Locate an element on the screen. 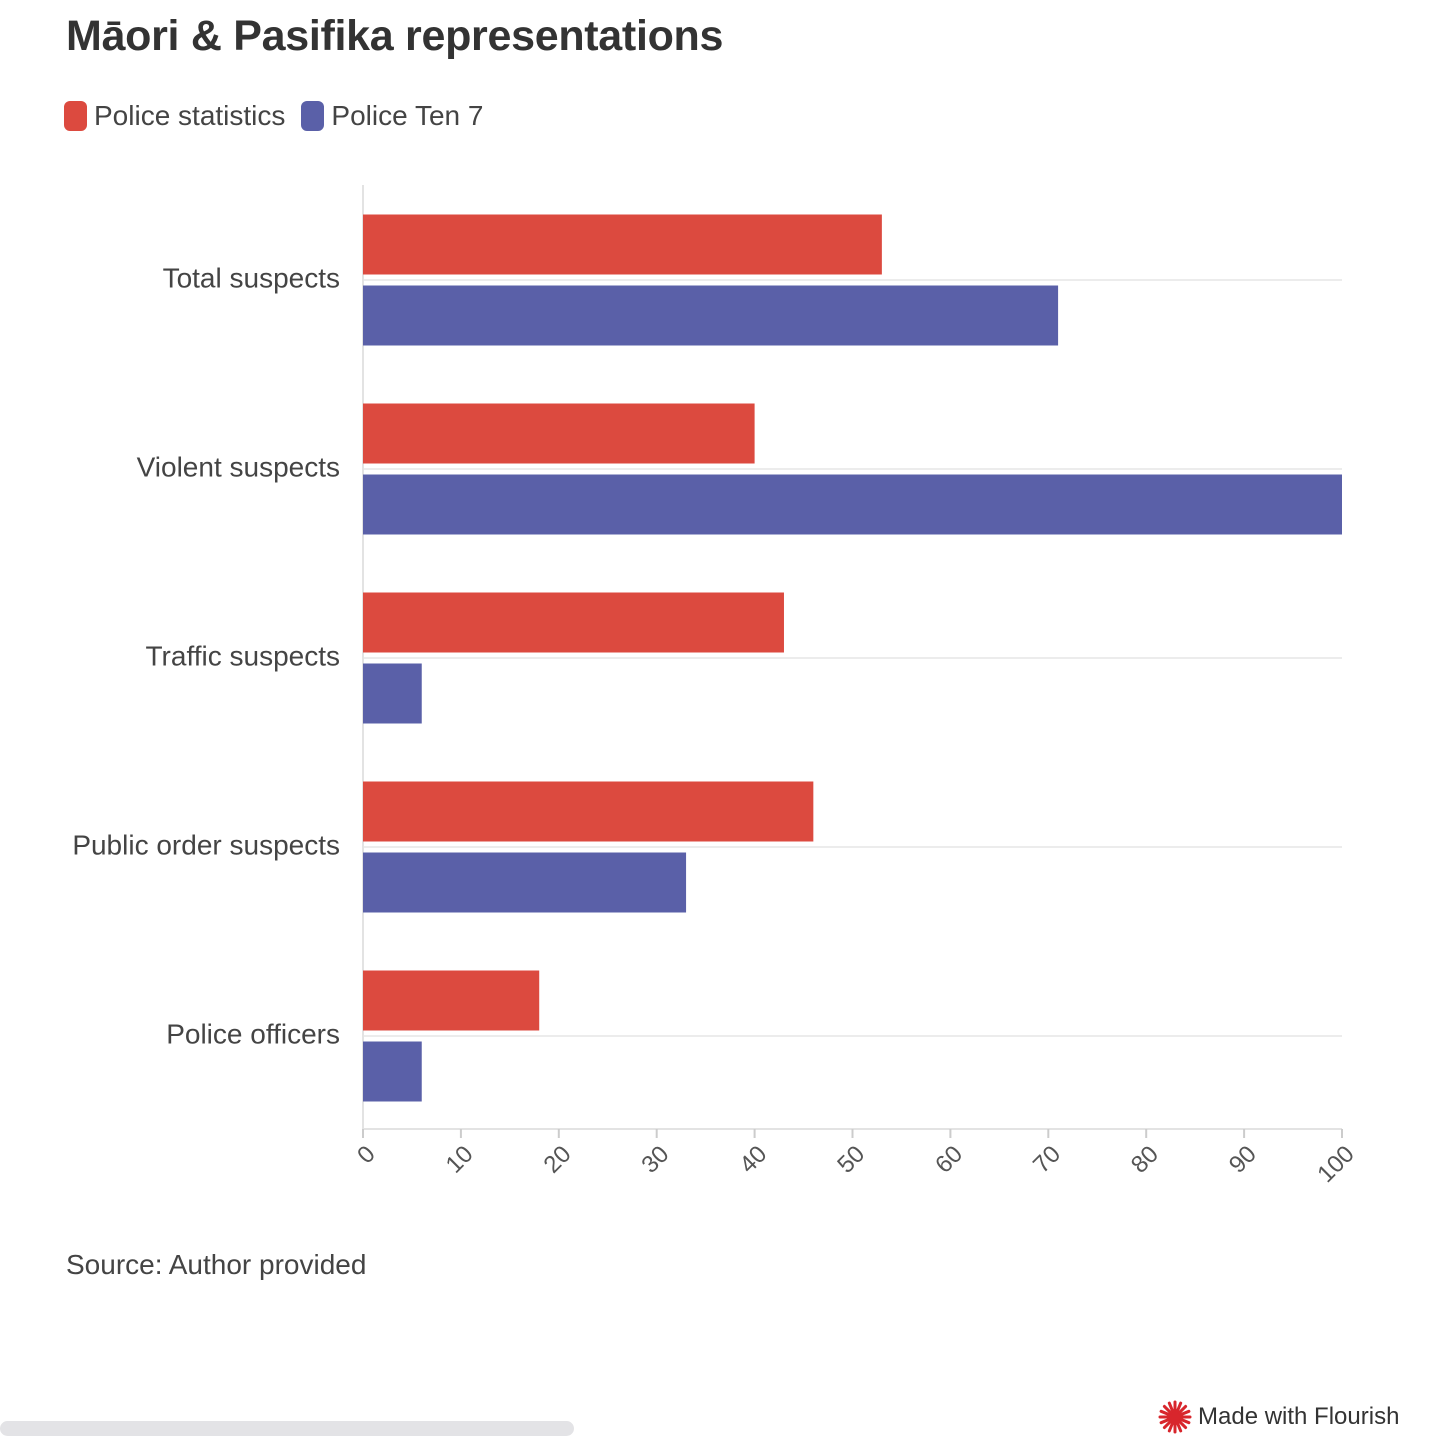 The height and width of the screenshot is (1436, 1440). bar-police-statistics-traffic-suspects is located at coordinates (573, 622).